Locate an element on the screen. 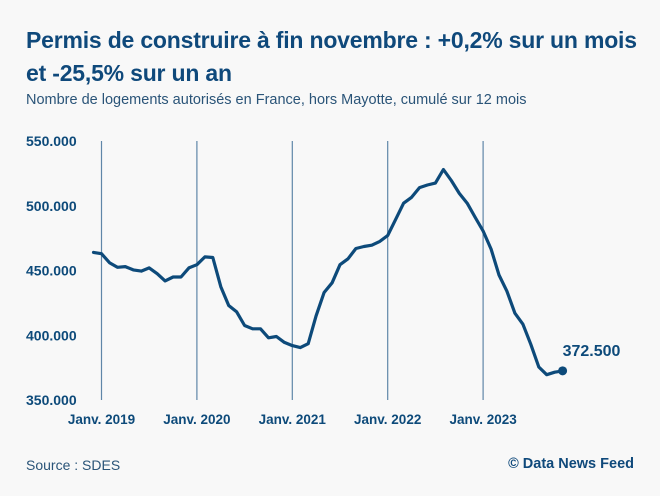  x-tick-label: Janv. 2023 is located at coordinates (483, 419).